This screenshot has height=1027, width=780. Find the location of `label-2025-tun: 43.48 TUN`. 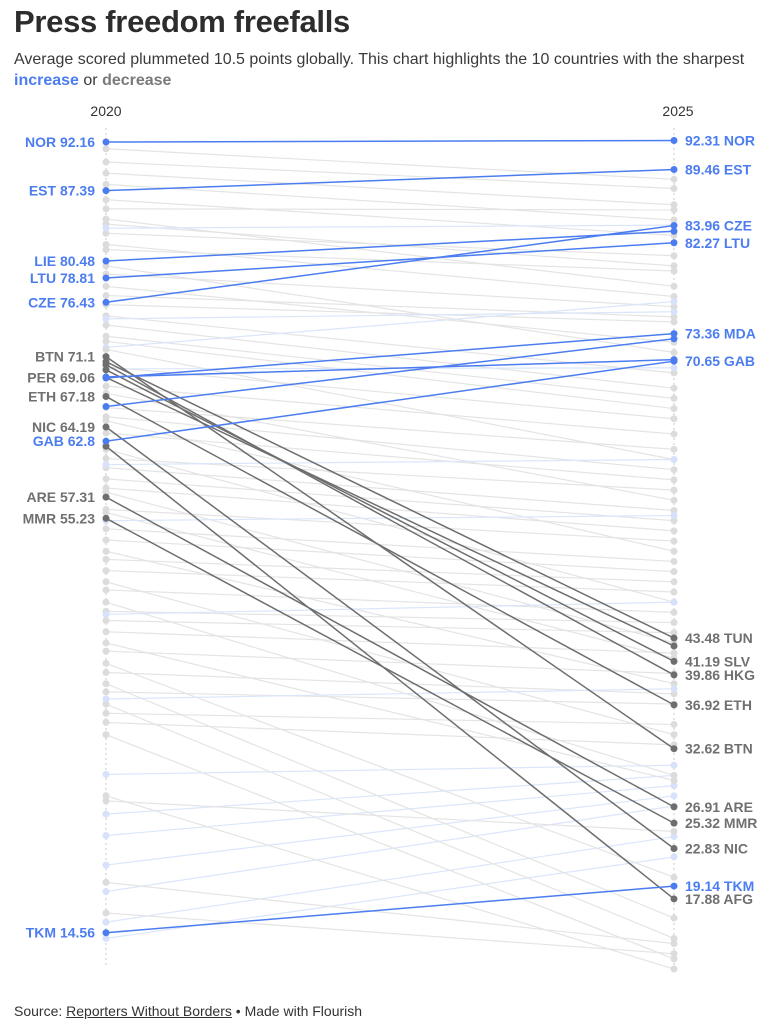

label-2025-tun: 43.48 TUN is located at coordinates (719, 638).